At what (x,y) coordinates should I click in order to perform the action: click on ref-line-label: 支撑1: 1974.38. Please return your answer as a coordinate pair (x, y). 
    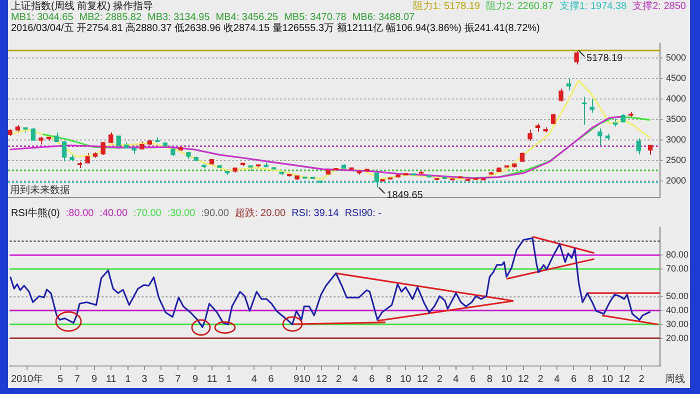
    Looking at the image, I should click on (593, 6).